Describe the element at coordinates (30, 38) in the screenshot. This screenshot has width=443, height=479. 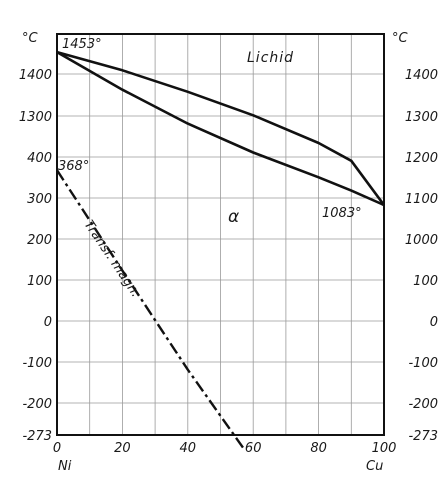
I see `y-unit-label-left: °C` at that location.